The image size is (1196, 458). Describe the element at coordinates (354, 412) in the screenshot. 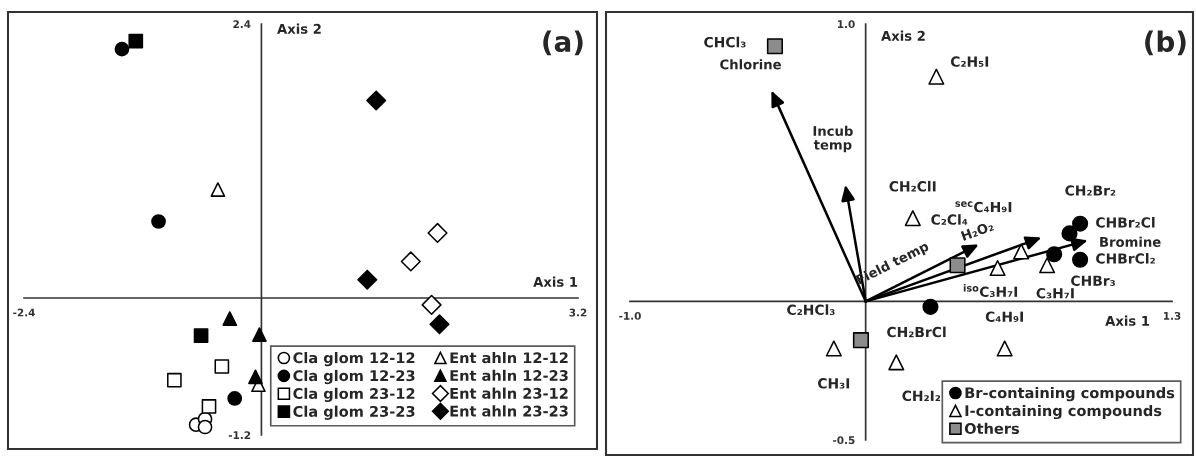

I see `legend-label: Cla glom 23-23` at that location.